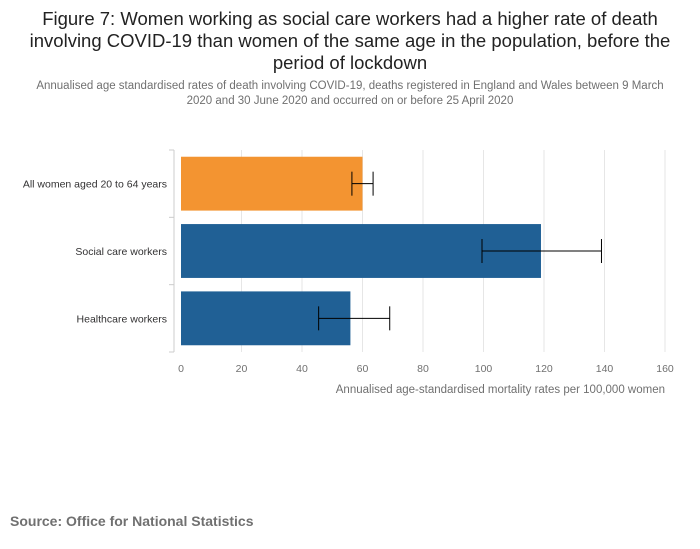  What do you see at coordinates (122, 319) in the screenshot?
I see `category-label-2: Healthcare workers` at bounding box center [122, 319].